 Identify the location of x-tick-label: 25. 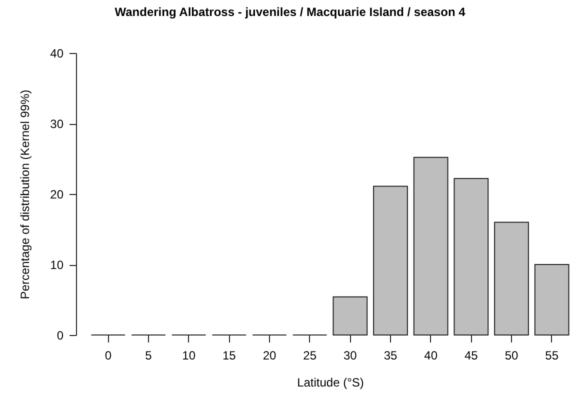
(310, 355).